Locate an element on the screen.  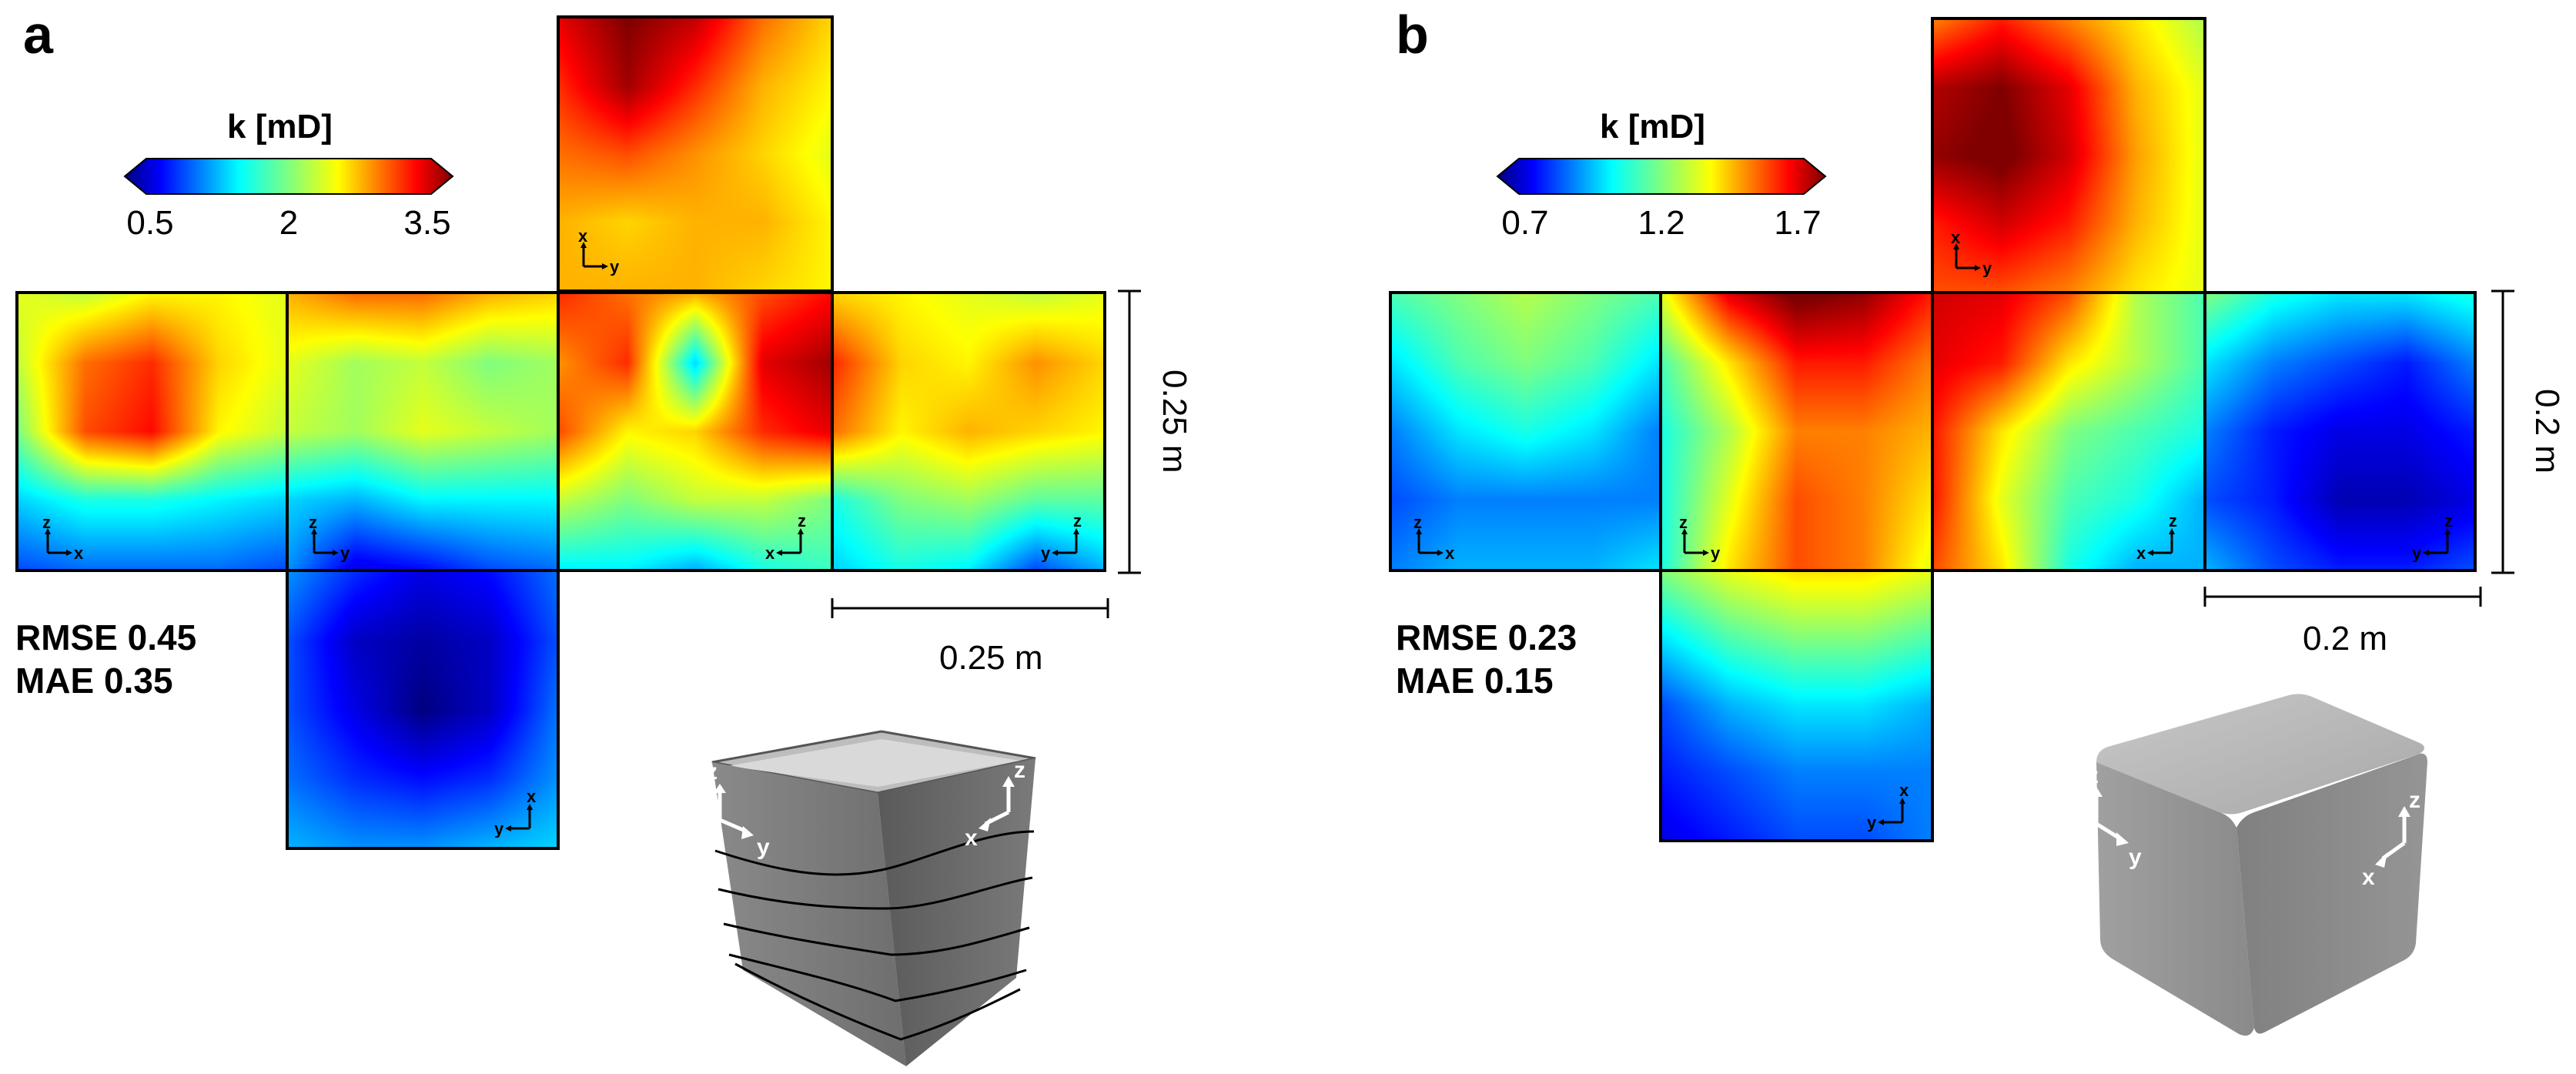
colorbar: k [mD] 0.5 2 3.5 is located at coordinates (289, 175).